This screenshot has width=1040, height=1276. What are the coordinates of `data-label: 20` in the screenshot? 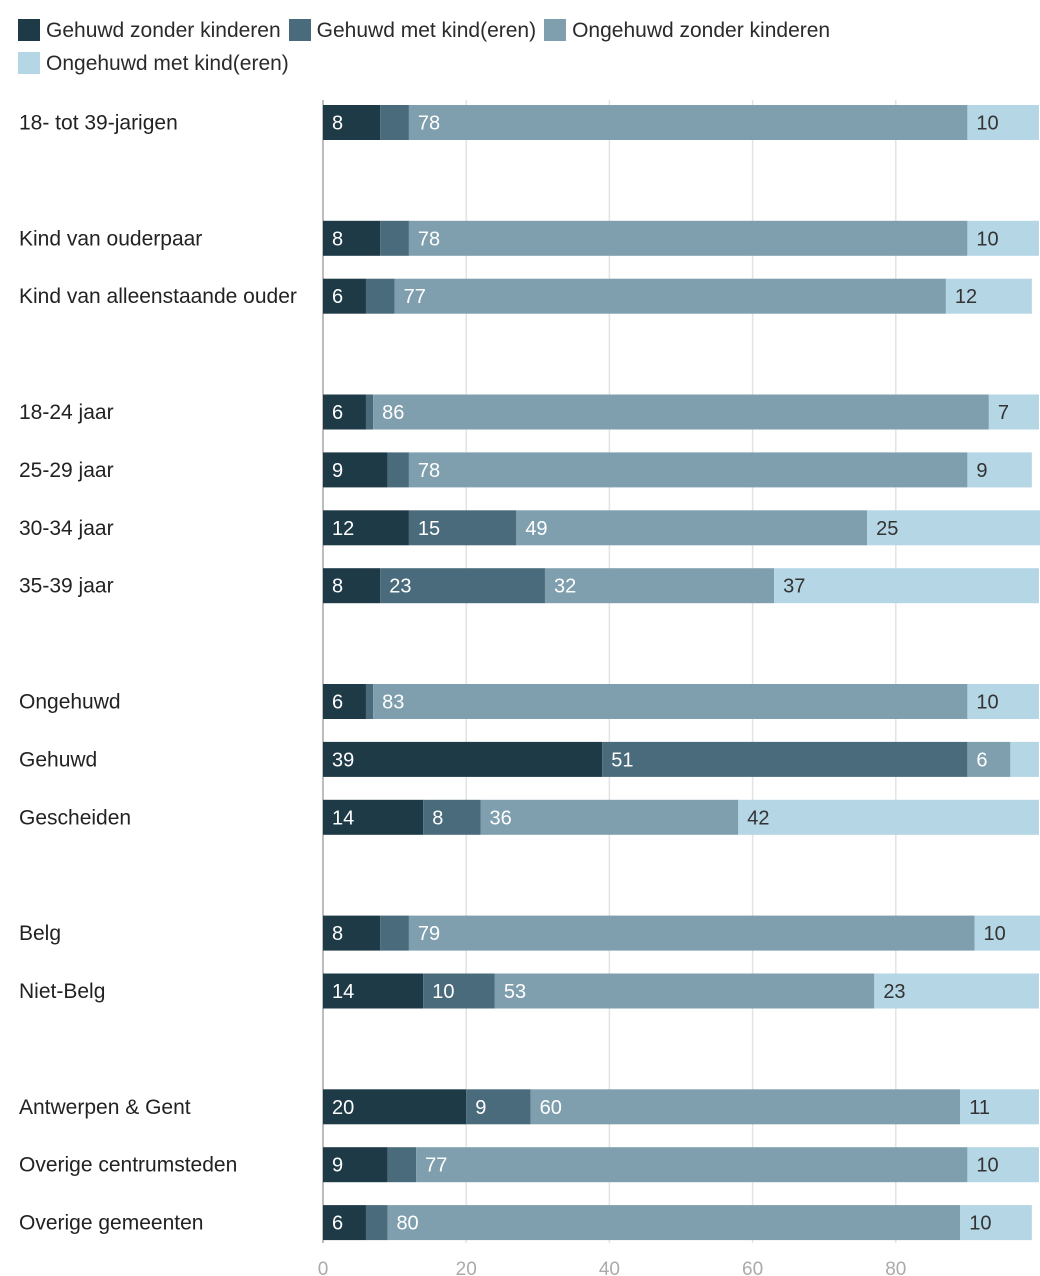 It's located at (343, 1108).